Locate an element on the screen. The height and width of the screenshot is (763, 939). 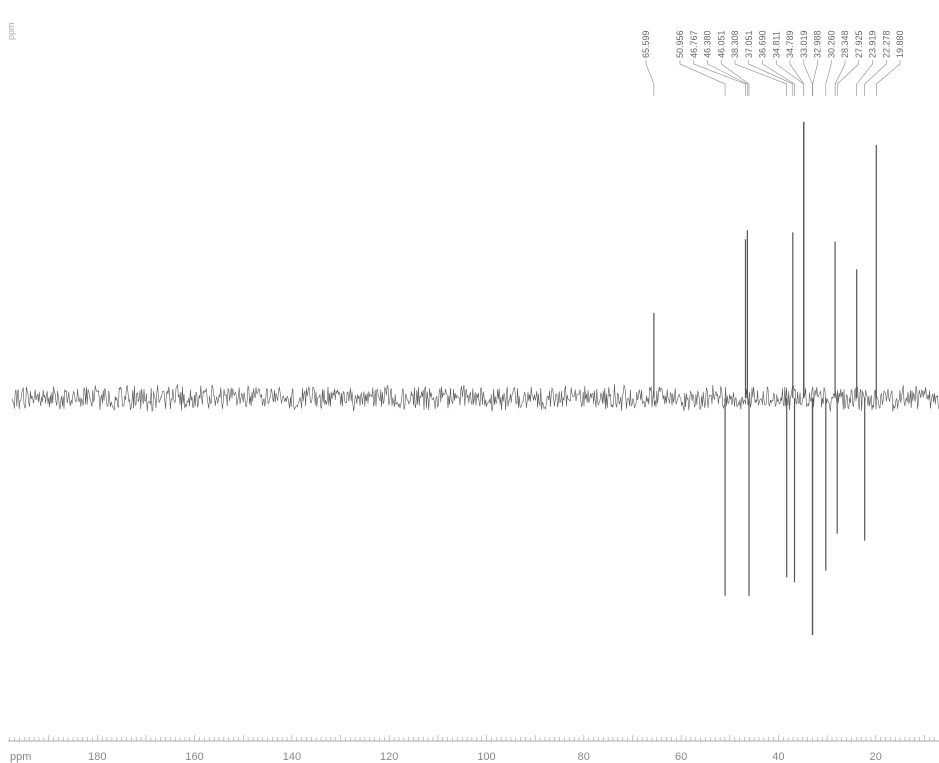
x-axis-title: ppm is located at coordinates (20, 757).